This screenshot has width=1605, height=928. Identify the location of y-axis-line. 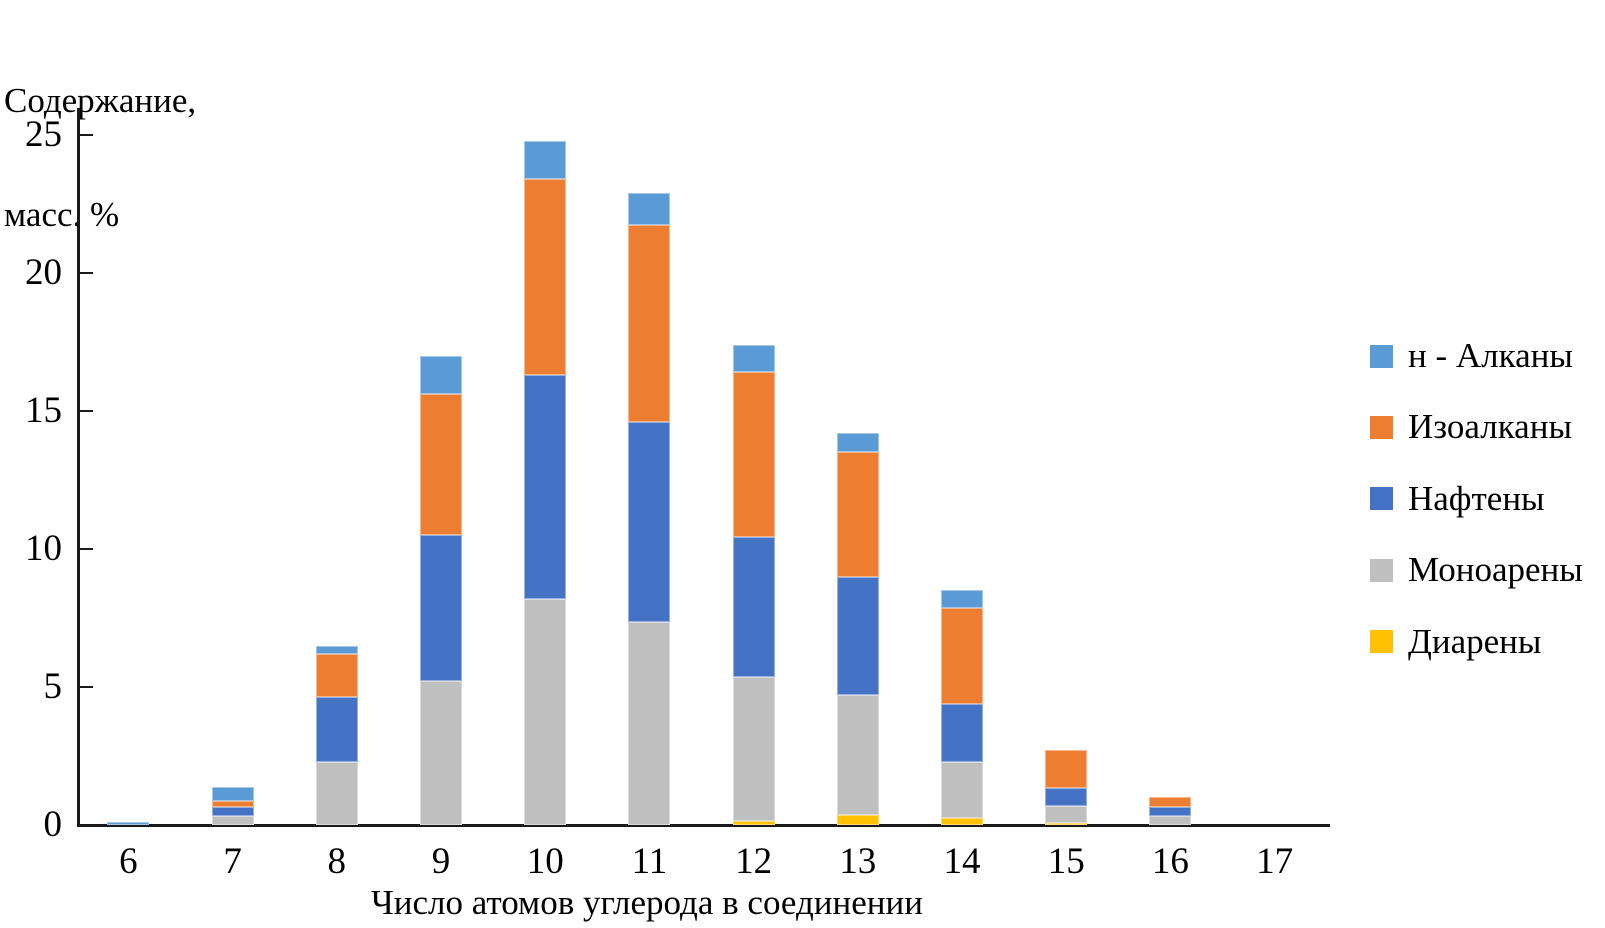
(78, 467).